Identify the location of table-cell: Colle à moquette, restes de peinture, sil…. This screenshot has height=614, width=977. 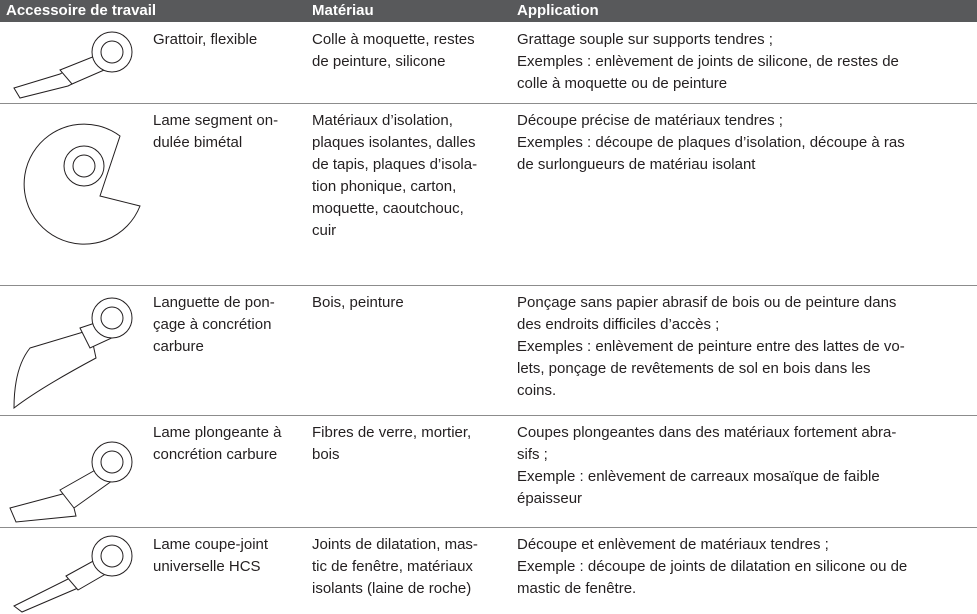
(393, 51).